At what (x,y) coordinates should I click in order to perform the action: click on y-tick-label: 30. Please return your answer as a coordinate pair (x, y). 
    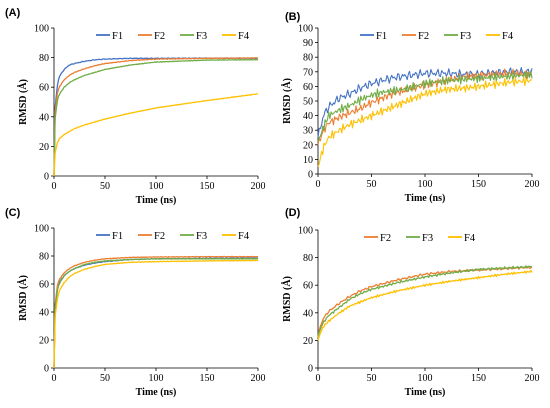
    Looking at the image, I should click on (308, 131).